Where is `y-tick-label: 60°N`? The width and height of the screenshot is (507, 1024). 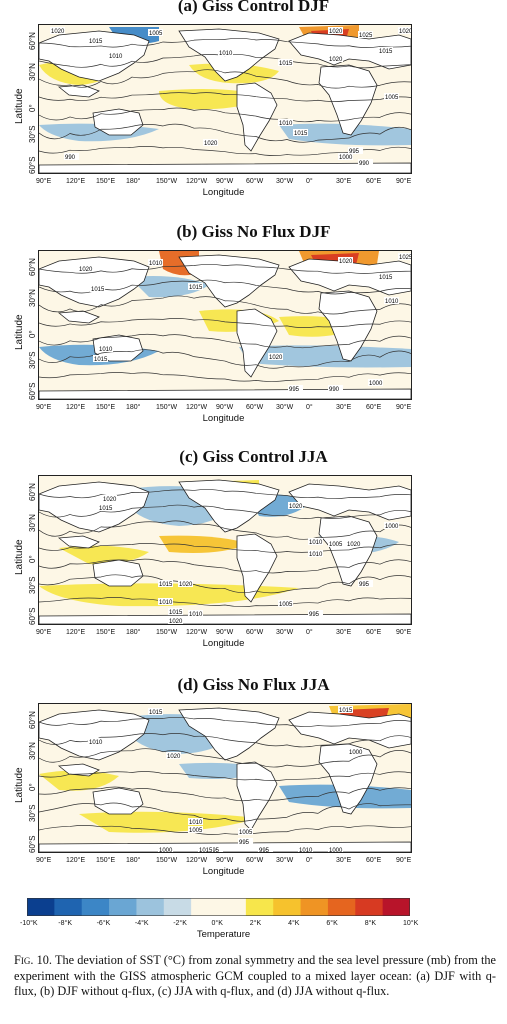
y-tick-label: 60°N is located at coordinates (32, 41).